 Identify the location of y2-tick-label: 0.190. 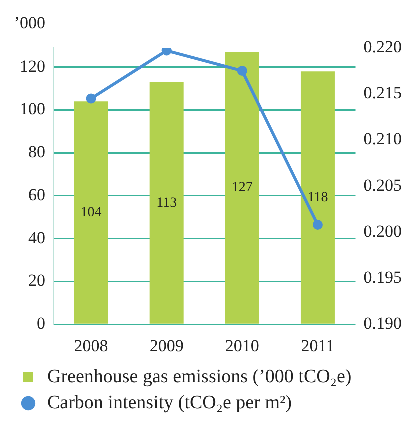
(383, 324).